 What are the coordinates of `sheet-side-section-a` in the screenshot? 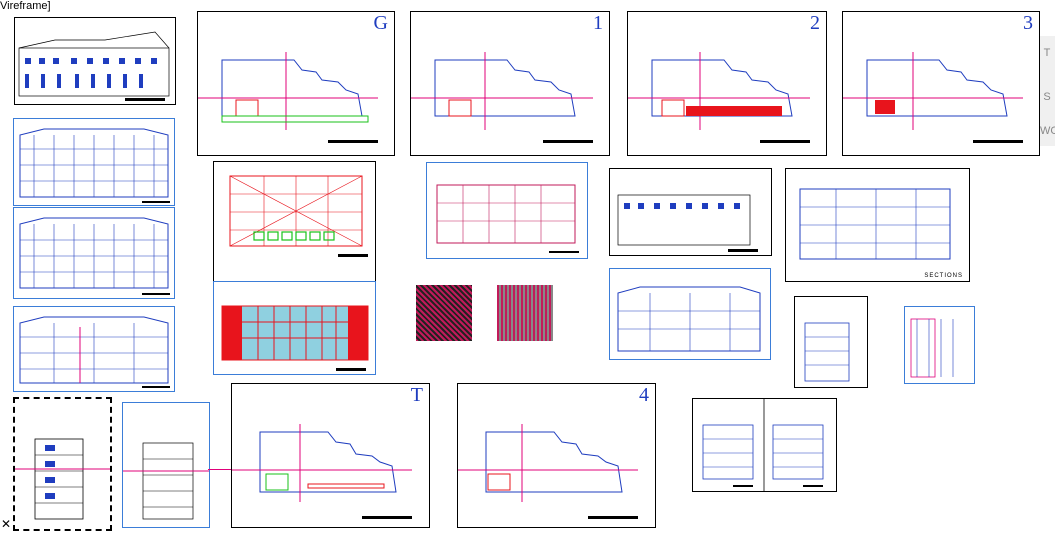 It's located at (831, 342).